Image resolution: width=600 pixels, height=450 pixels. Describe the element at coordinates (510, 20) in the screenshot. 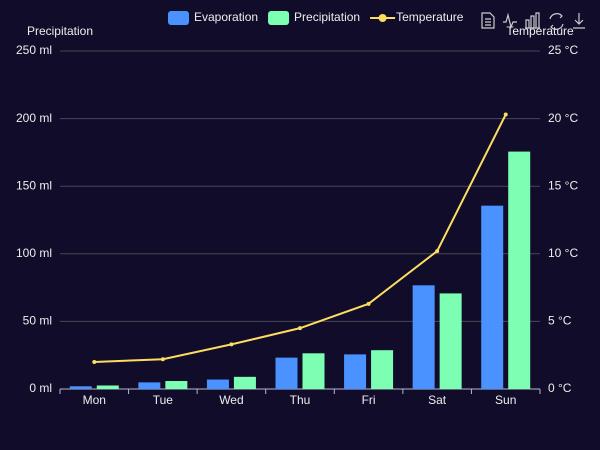

I see `line-icon` at that location.